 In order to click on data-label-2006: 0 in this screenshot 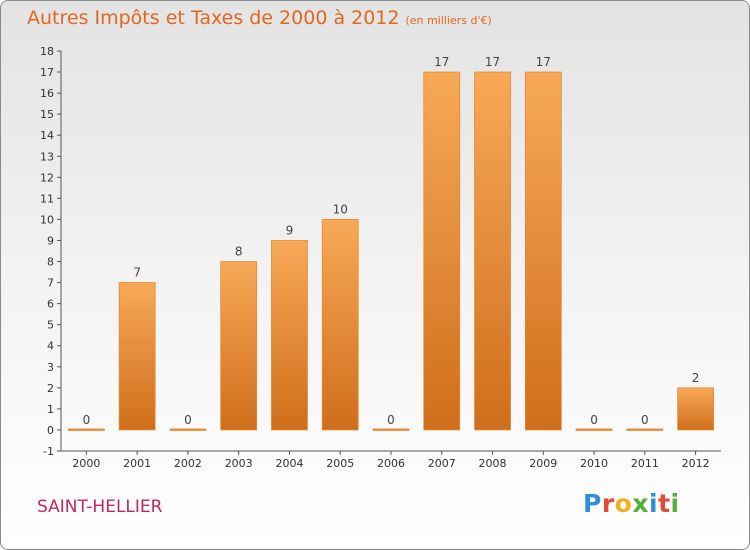, I will do `click(391, 420)`.